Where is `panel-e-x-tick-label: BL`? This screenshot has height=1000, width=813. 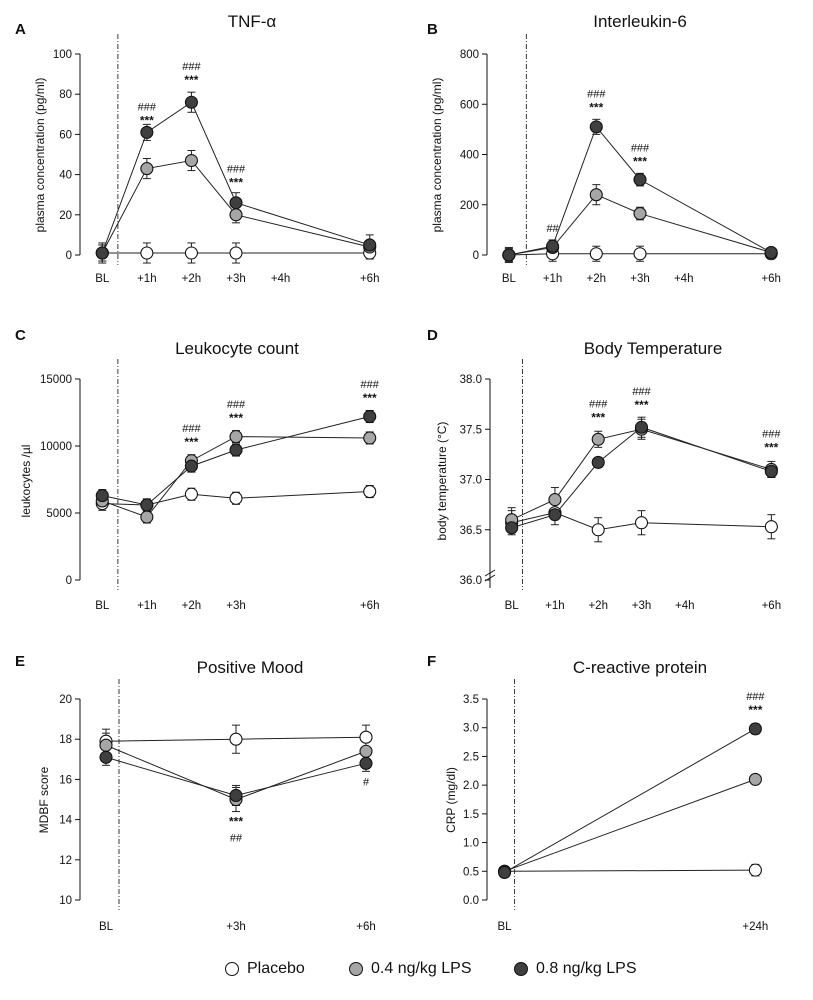 panel-e-x-tick-label: BL is located at coordinates (106, 927).